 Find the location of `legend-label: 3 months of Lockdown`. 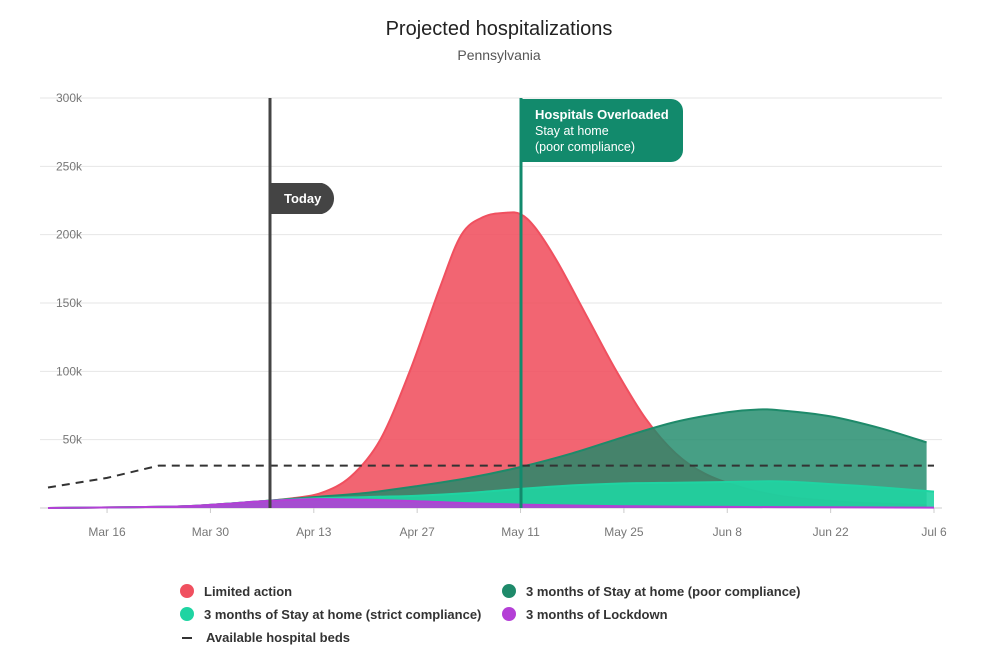

legend-label: 3 months of Lockdown is located at coordinates (597, 614).